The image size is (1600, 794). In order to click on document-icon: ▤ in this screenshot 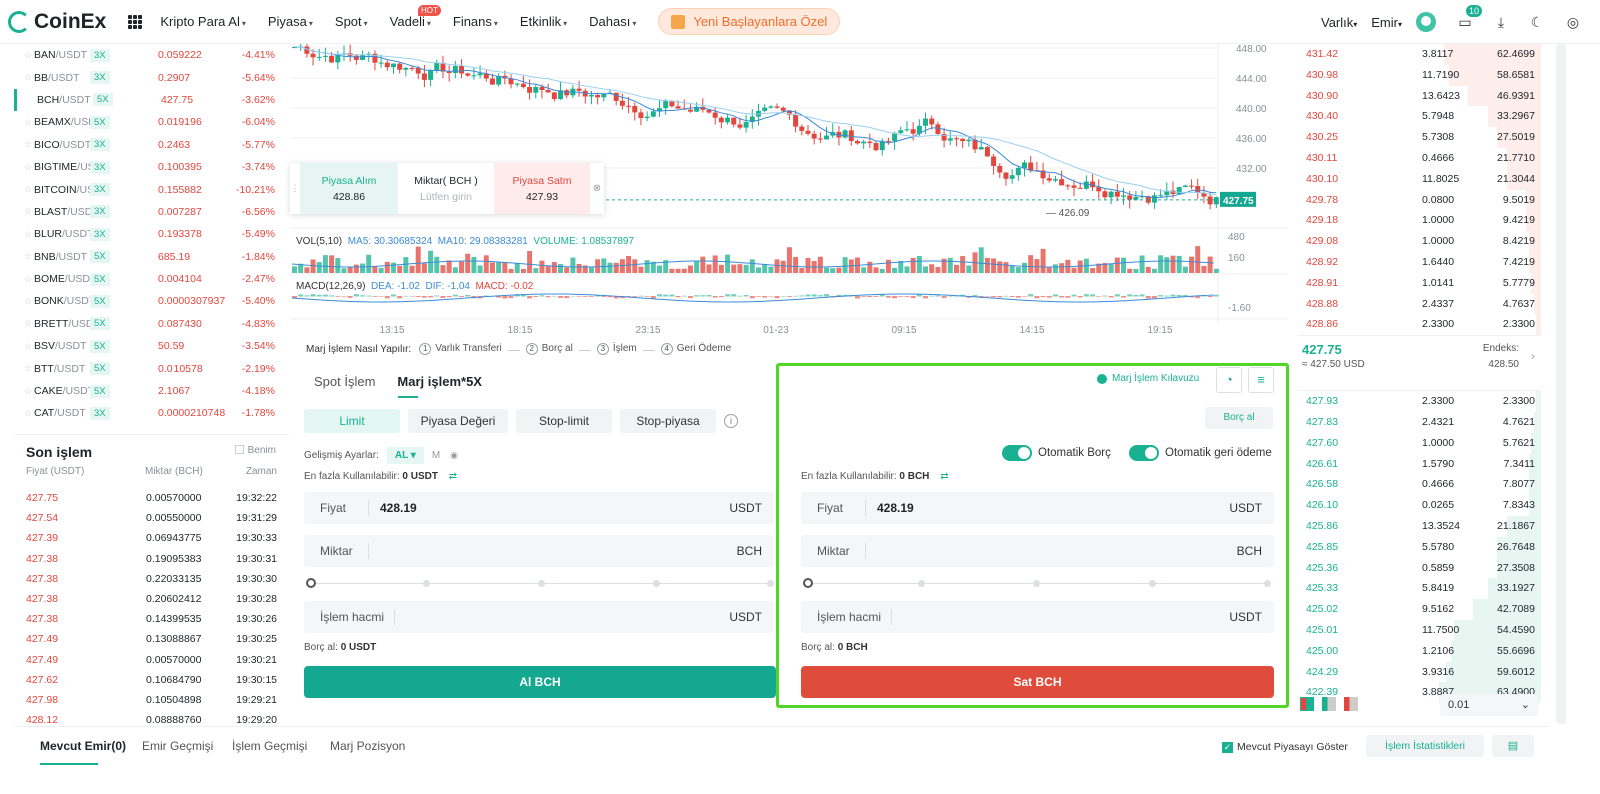, I will do `click(1513, 746)`.